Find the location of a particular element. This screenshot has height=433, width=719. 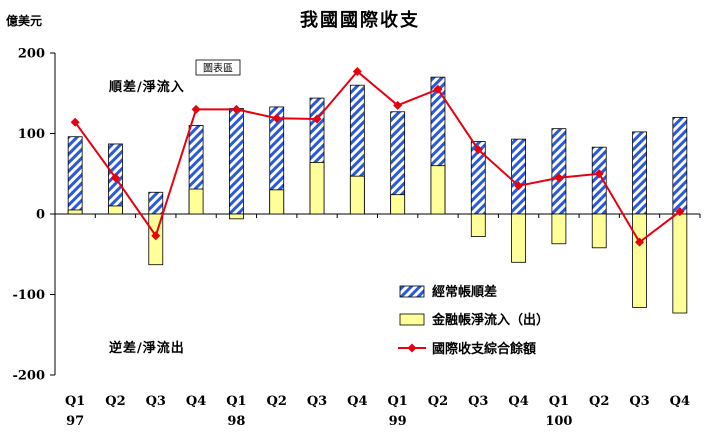

deficit-annotation: 逆差/淨流出 is located at coordinates (147, 348).